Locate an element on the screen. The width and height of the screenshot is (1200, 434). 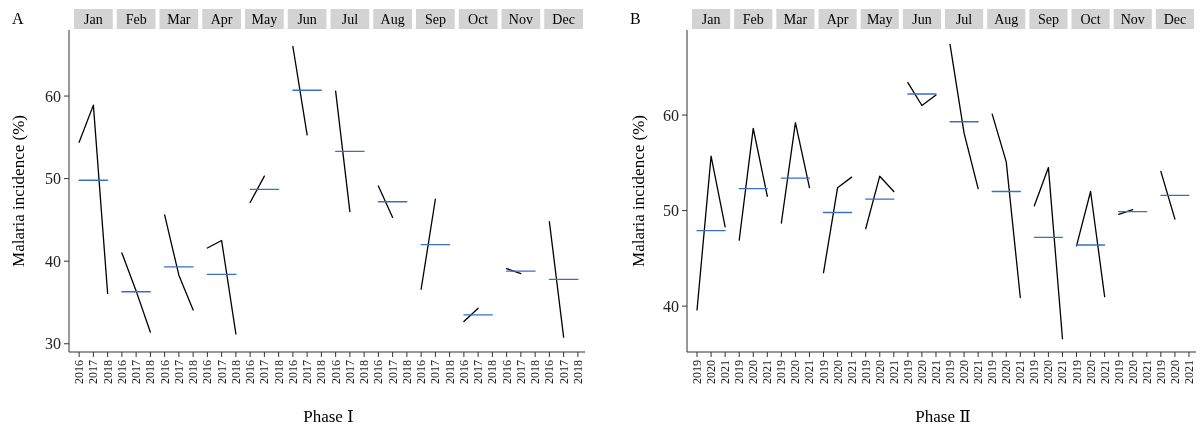
text: Apr is located at coordinates (221, 19).